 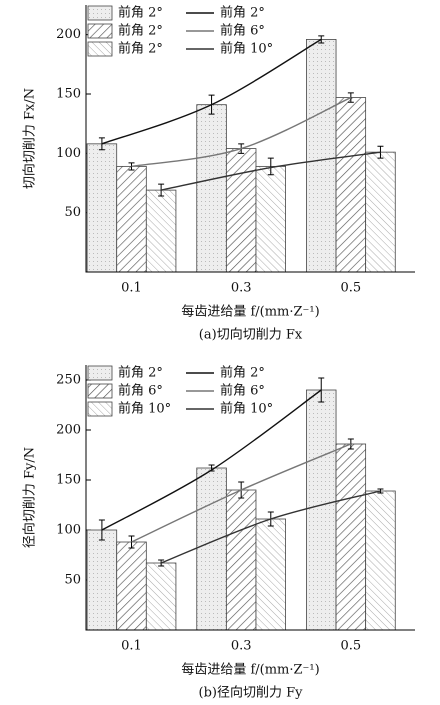 What do you see at coordinates (30, 138) in the screenshot?
I see `y-axis-label: 切向切削力 Fx/N` at bounding box center [30, 138].